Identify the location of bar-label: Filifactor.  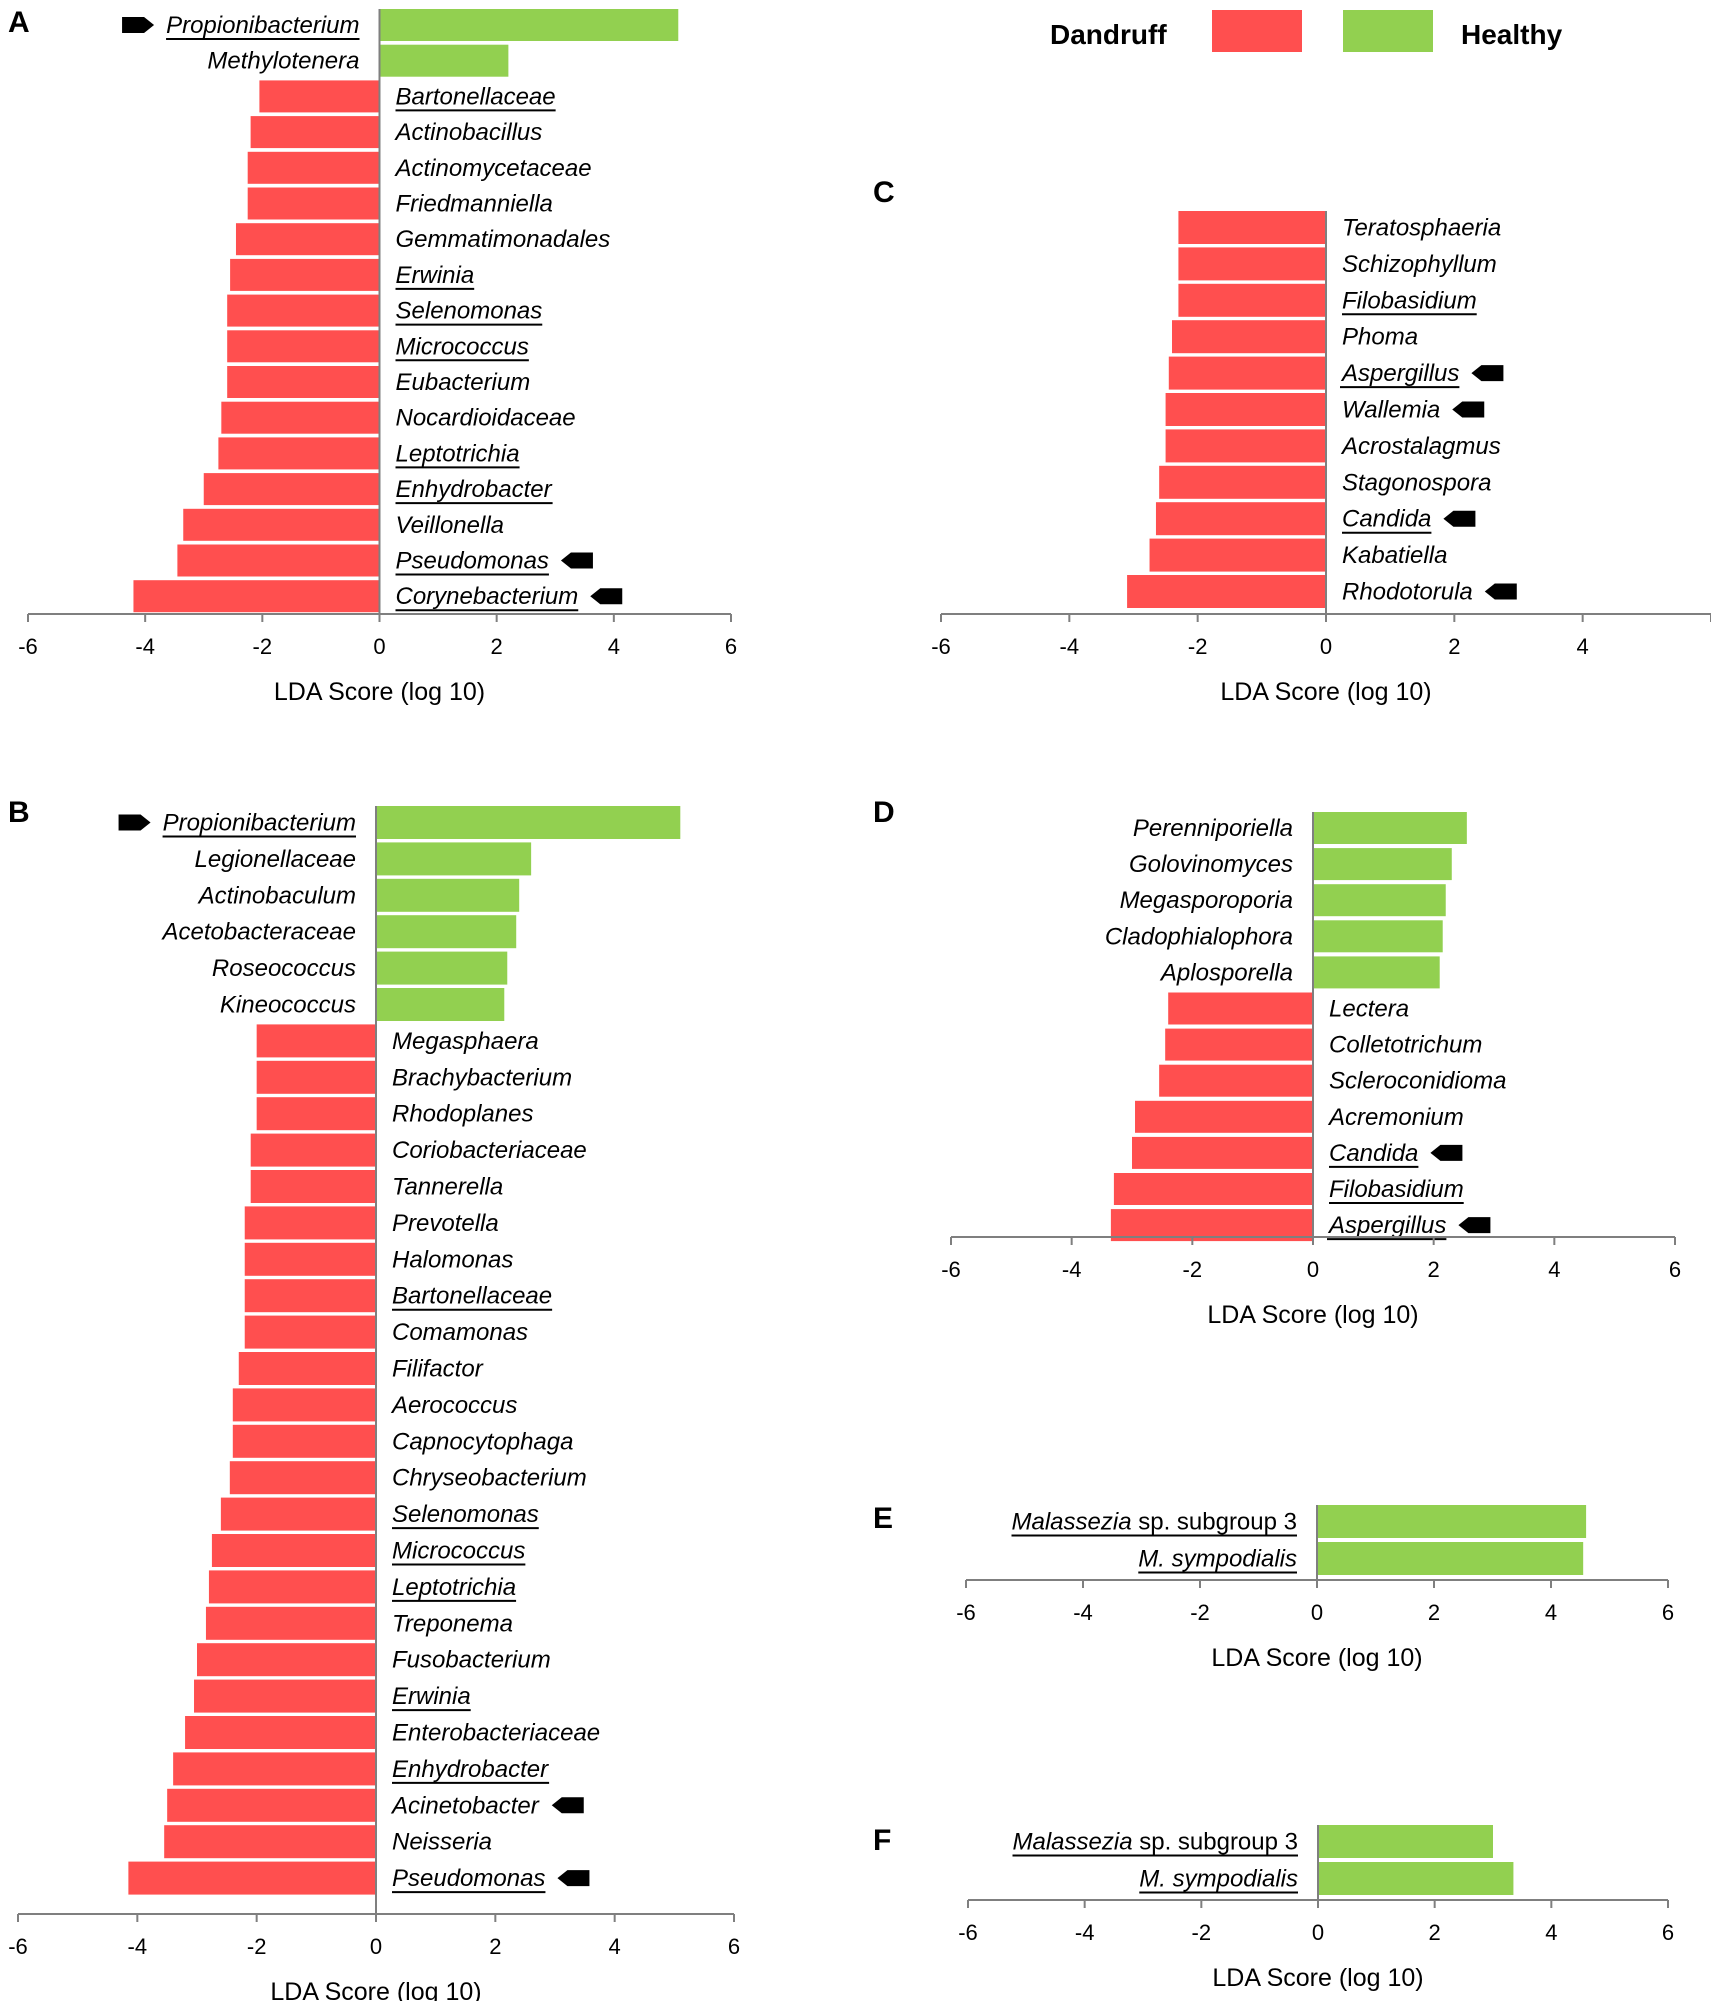
(438, 1369).